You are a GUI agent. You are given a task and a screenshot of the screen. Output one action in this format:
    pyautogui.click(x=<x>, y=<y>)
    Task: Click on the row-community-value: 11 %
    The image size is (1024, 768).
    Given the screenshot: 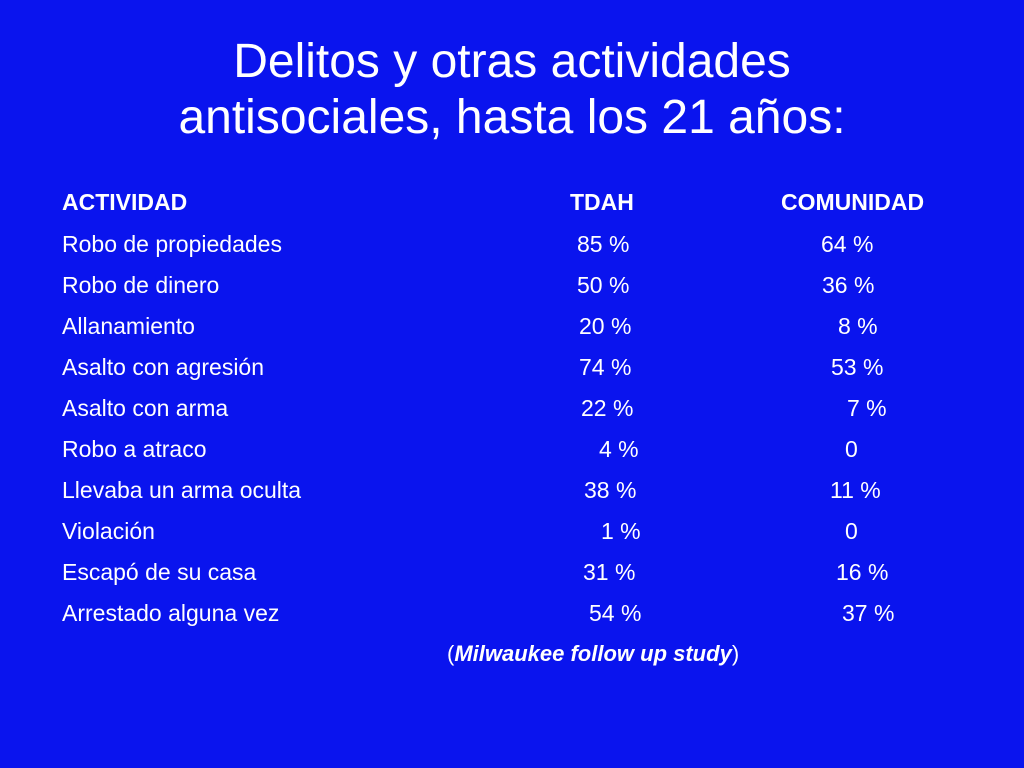 What is the action you would take?
    pyautogui.click(x=855, y=490)
    